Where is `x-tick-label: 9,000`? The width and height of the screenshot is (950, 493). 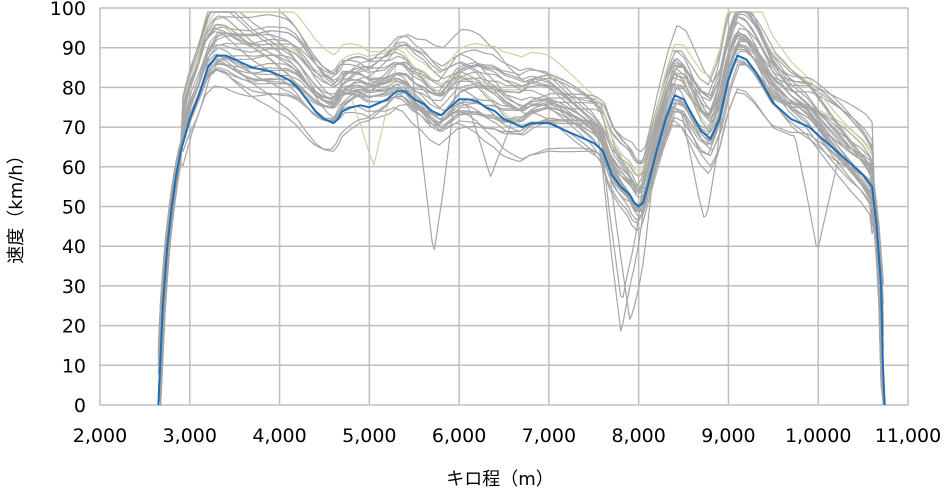
x-tick-label: 9,000 is located at coordinates (728, 436).